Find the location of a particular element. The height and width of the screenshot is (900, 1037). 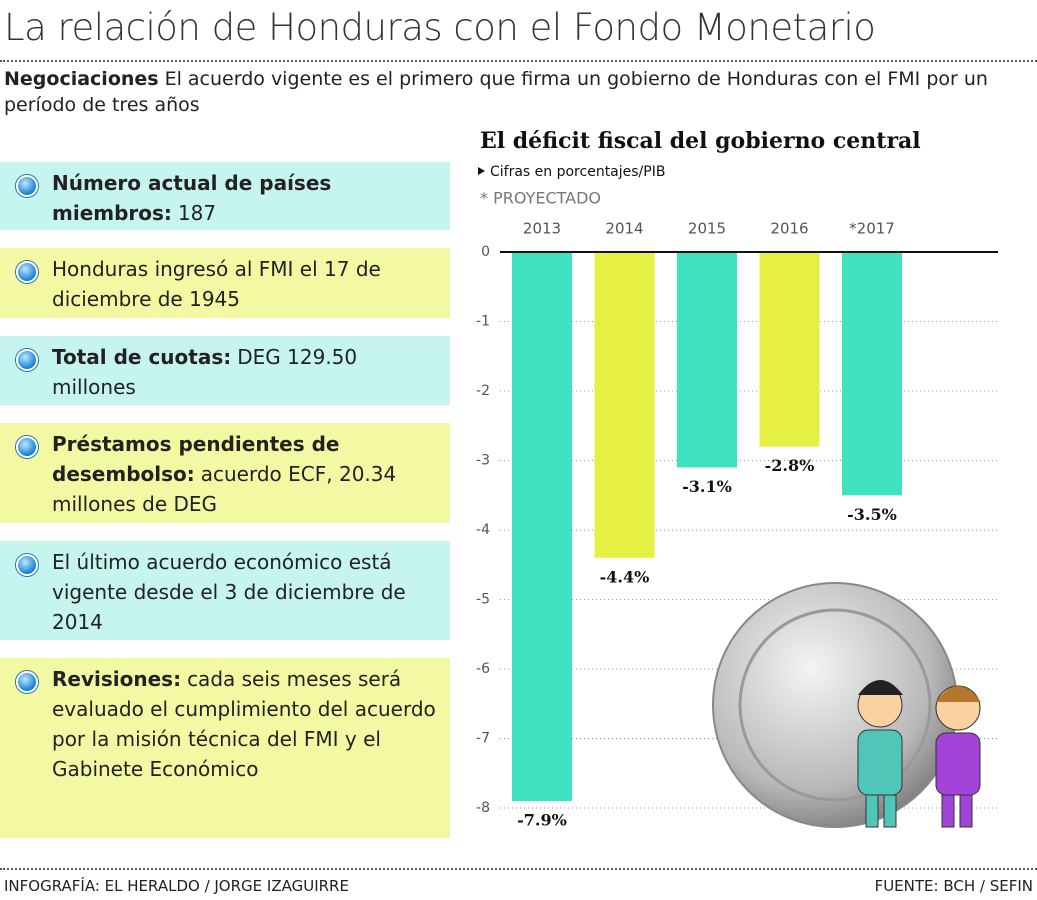

y-tick-label: -4 is located at coordinates (483, 530).